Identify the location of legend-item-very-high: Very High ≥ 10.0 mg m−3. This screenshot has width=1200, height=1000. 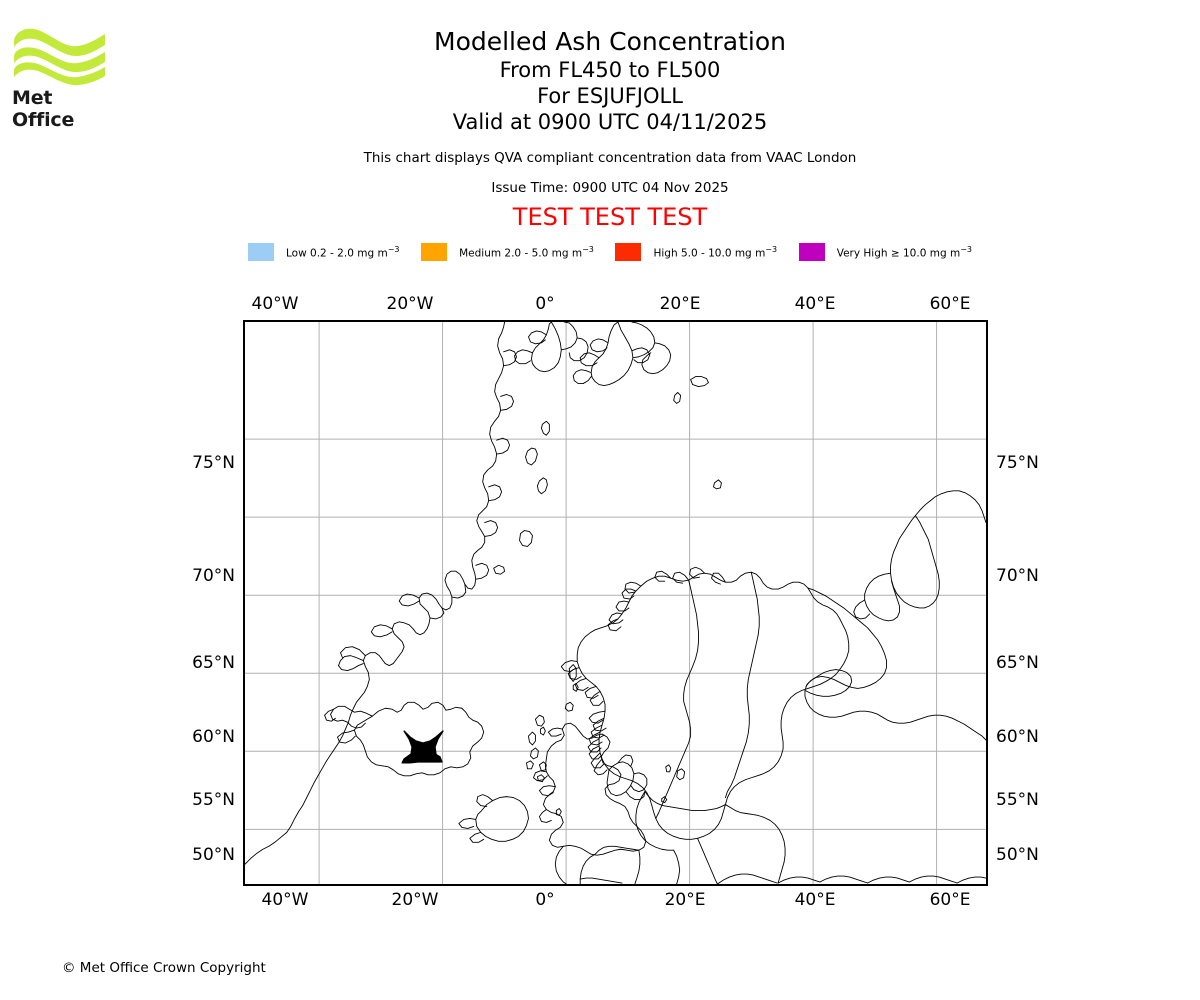
(885, 252).